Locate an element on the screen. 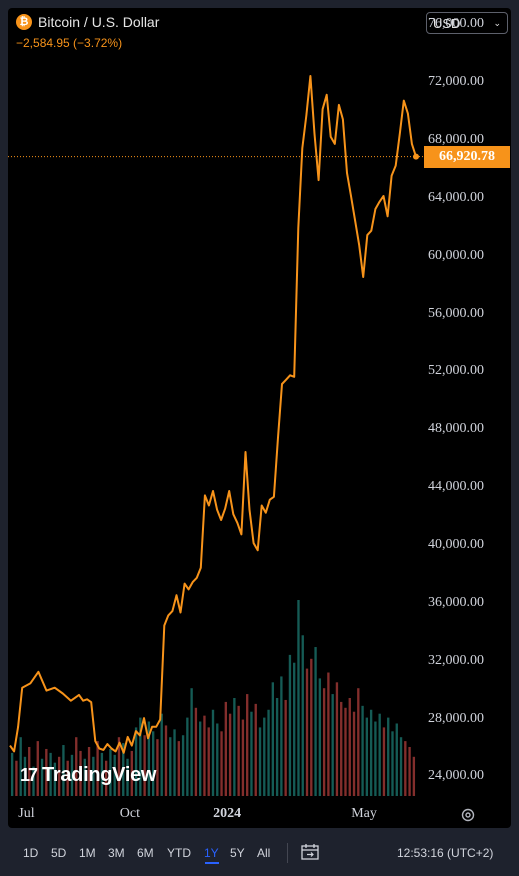 Image resolution: width=519 pixels, height=876 pixels. tradingview-watermark: 17 TradingView is located at coordinates (88, 775).